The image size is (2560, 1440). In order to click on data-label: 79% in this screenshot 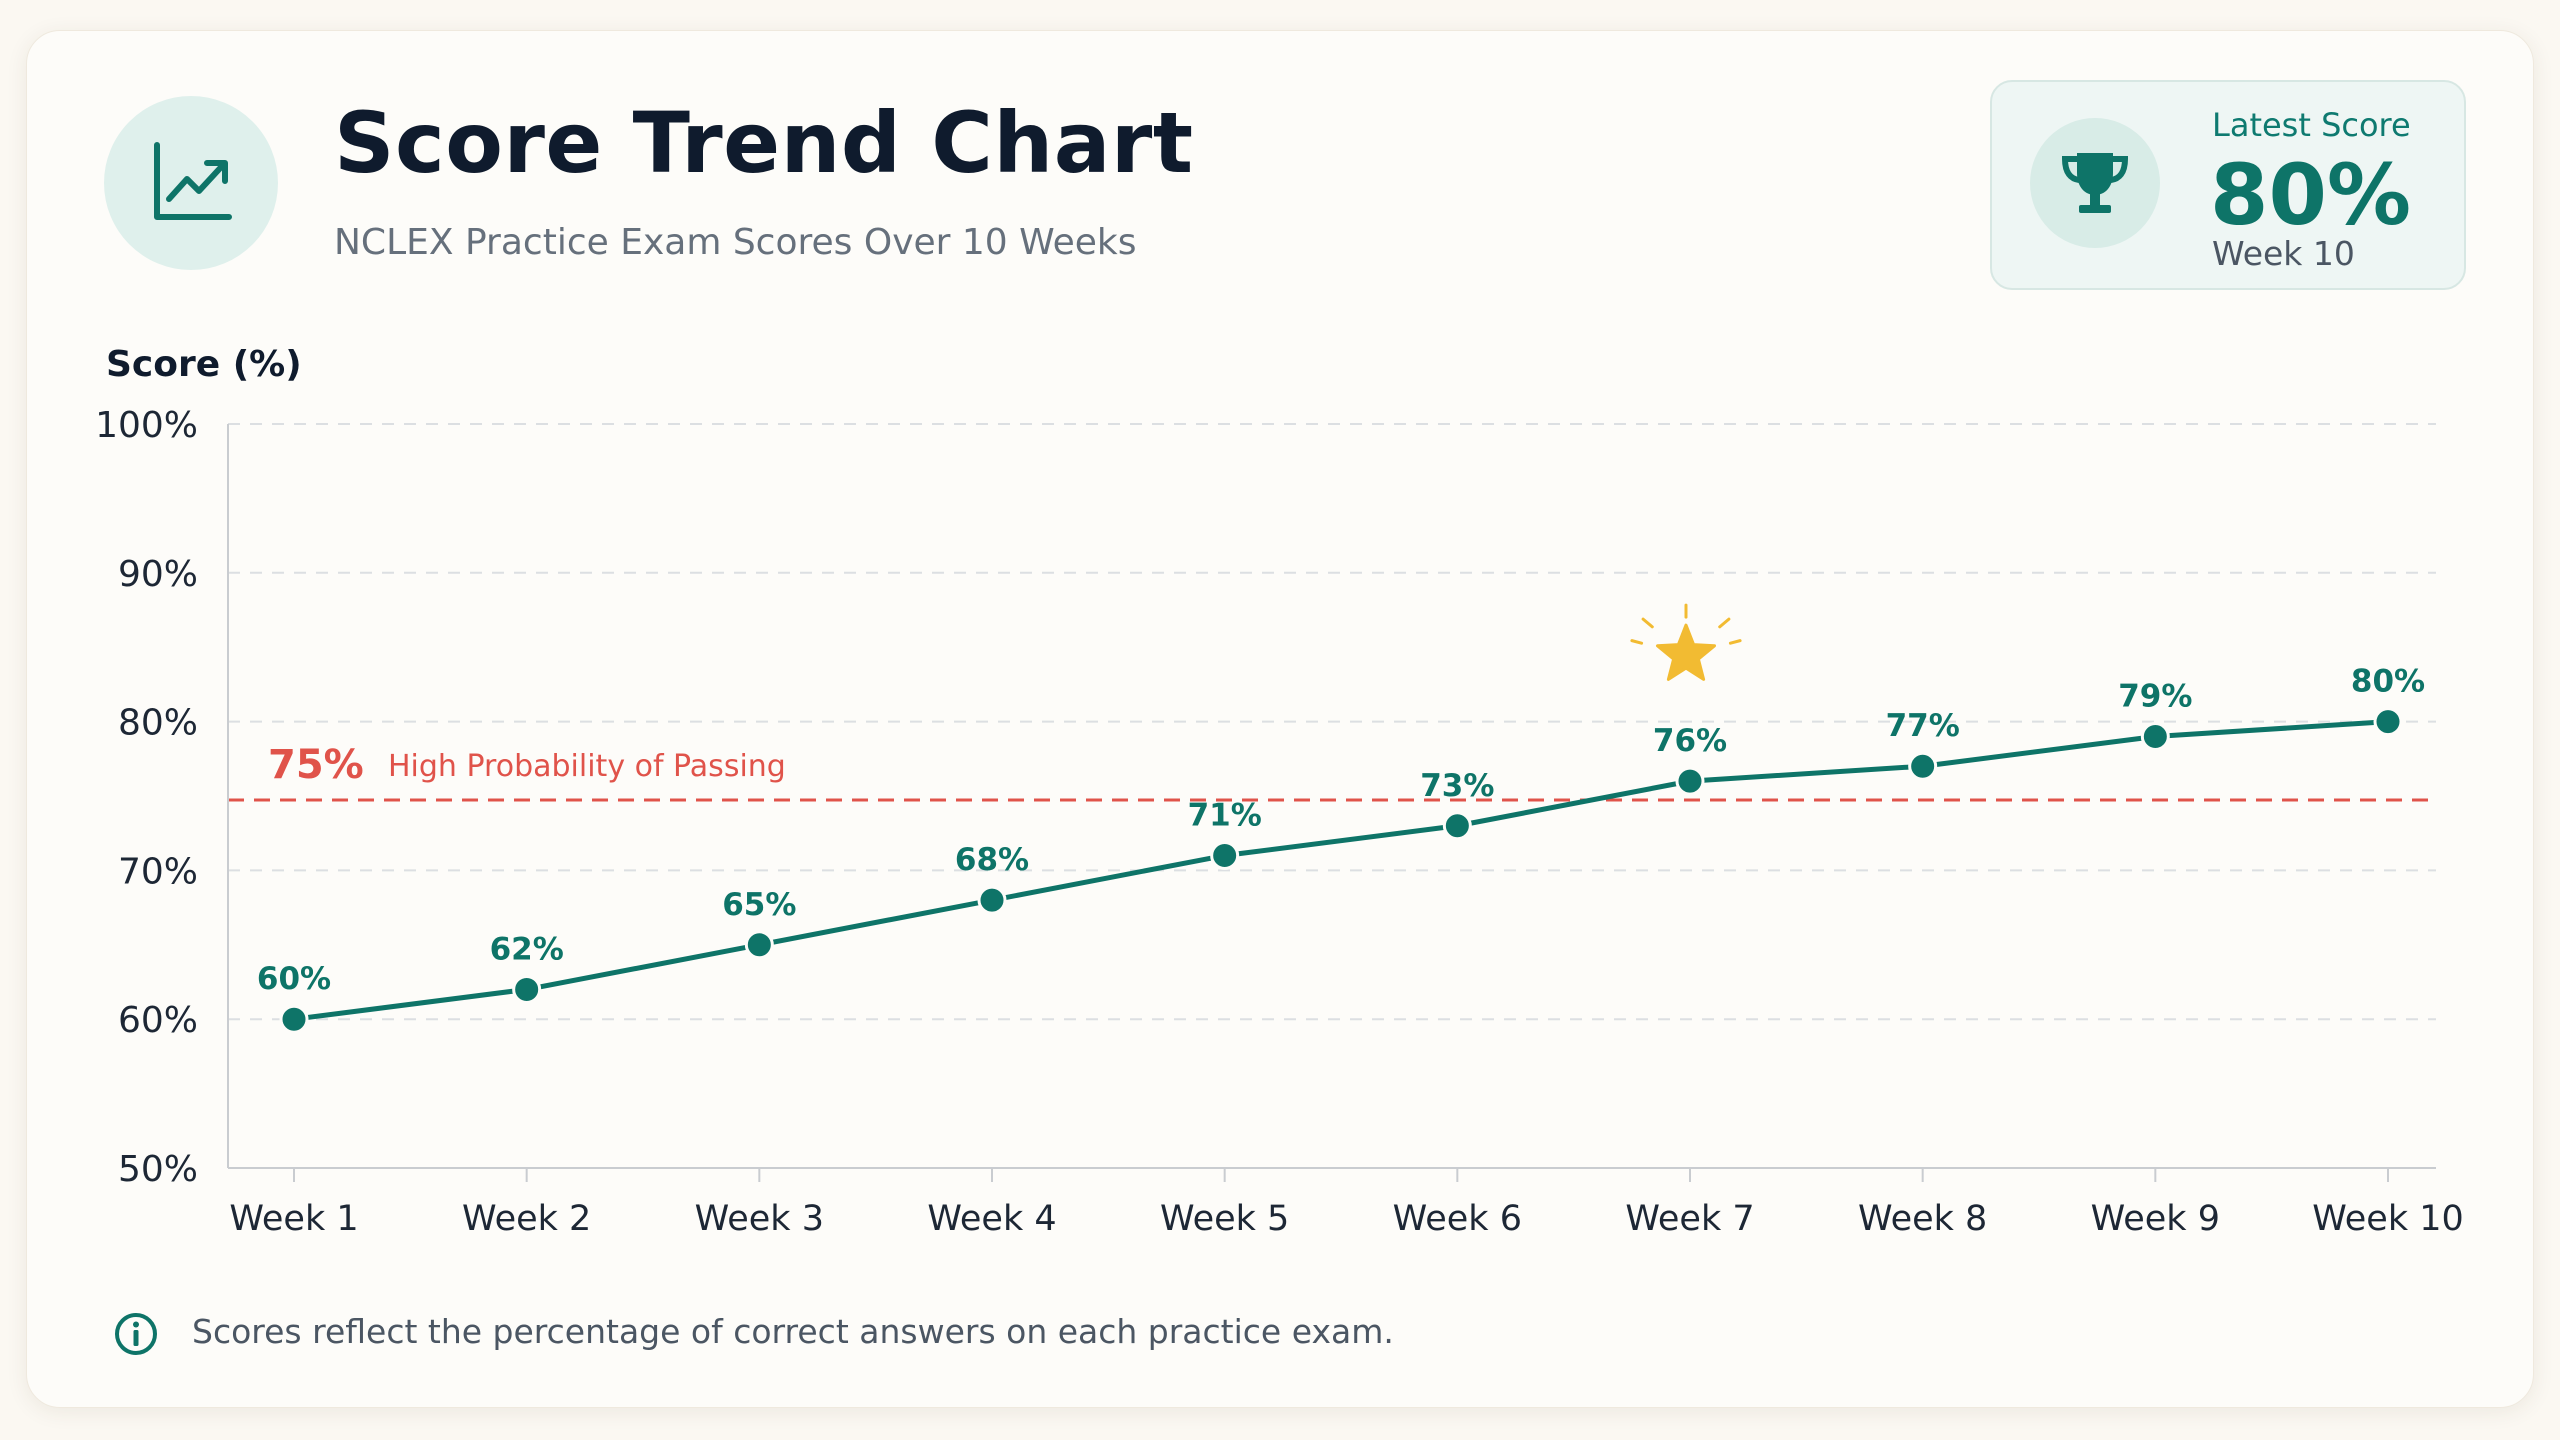, I will do `click(2155, 696)`.